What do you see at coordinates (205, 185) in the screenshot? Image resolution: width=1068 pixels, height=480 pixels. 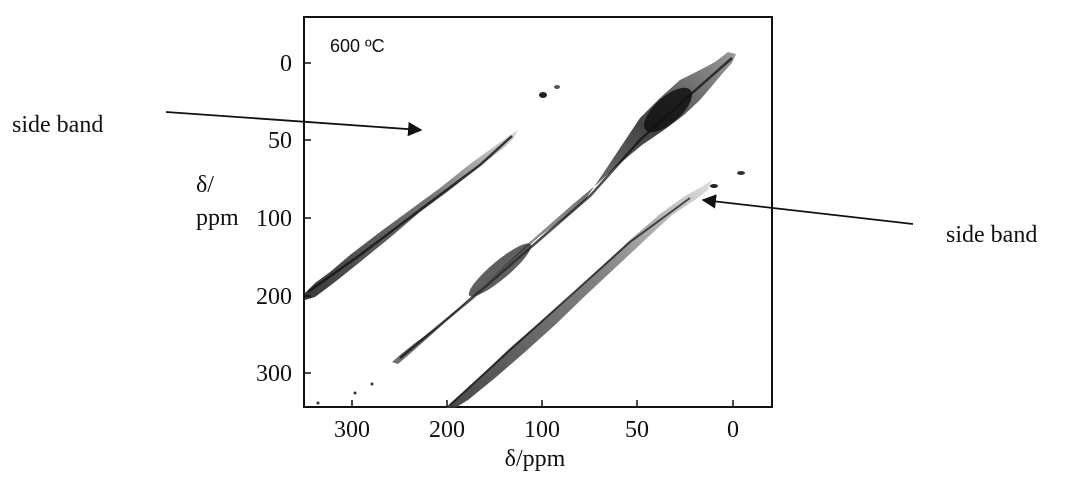 I see `y-axis-title-line-1: δ/` at bounding box center [205, 185].